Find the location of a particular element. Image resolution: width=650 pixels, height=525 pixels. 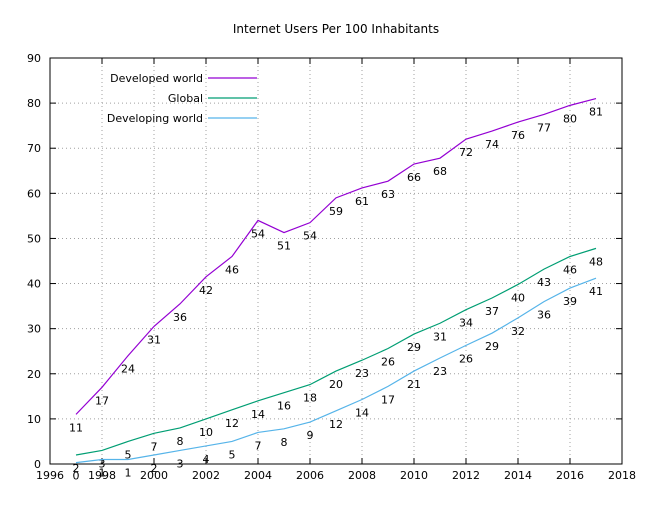

data-label: 34 is located at coordinates (466, 323).